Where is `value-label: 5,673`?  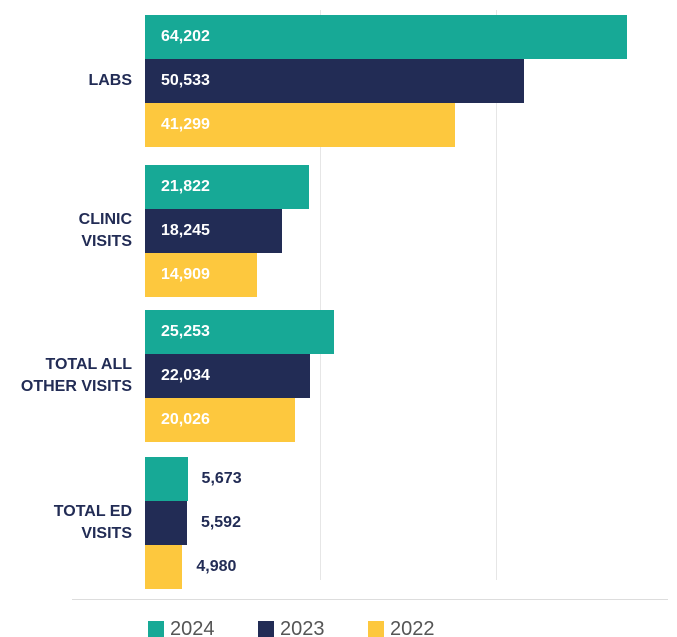 value-label: 5,673 is located at coordinates (221, 478).